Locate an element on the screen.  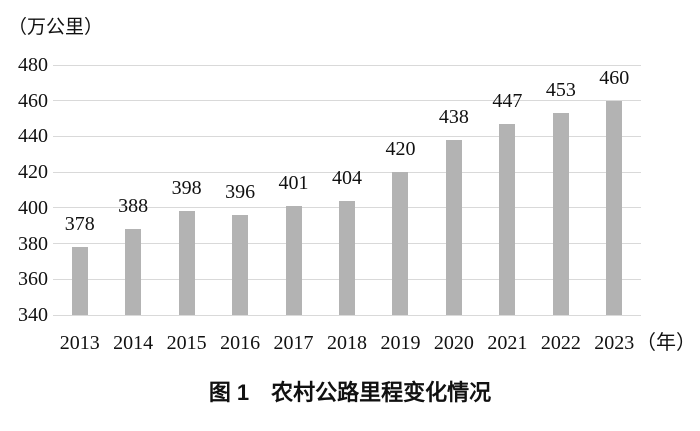
y-axis-unit-label: （万公里） is located at coordinates (56, 27).